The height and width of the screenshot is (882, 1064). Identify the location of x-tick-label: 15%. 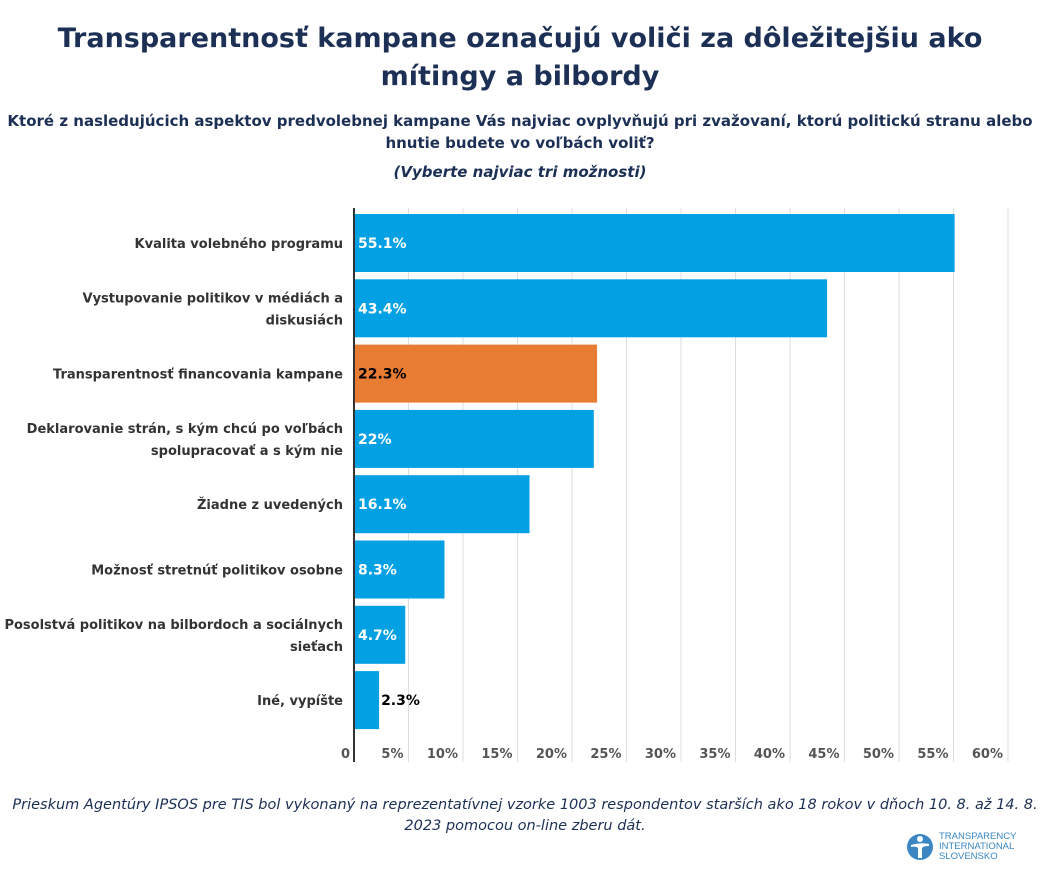
(496, 754).